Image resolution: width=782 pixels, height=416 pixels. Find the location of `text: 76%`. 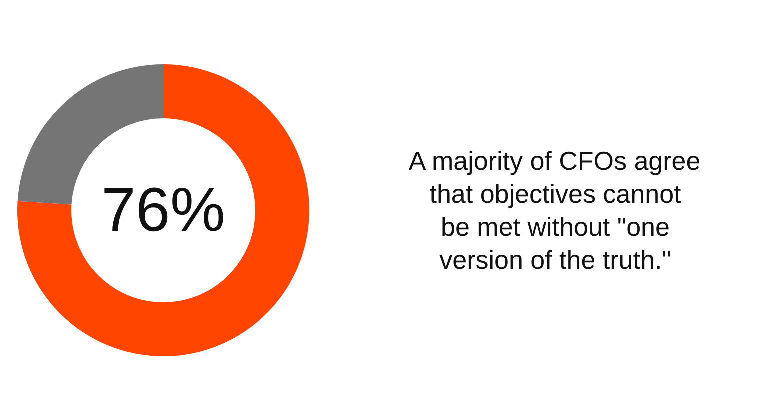

text: 76% is located at coordinates (163, 210).